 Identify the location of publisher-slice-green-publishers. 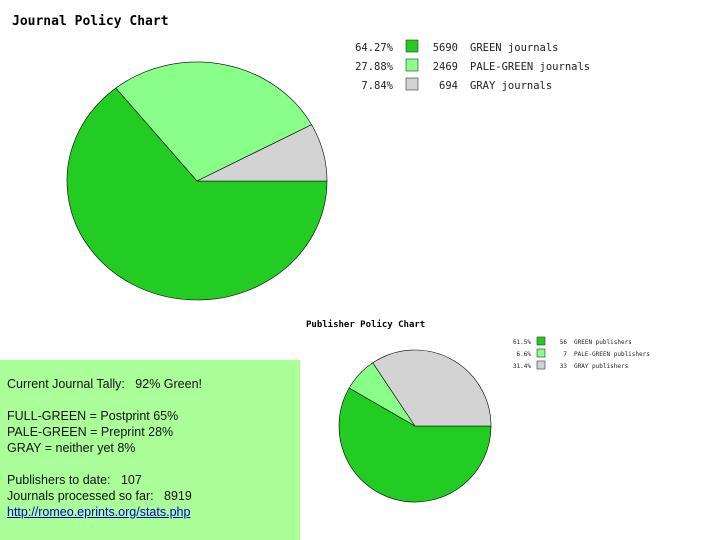
(415, 445).